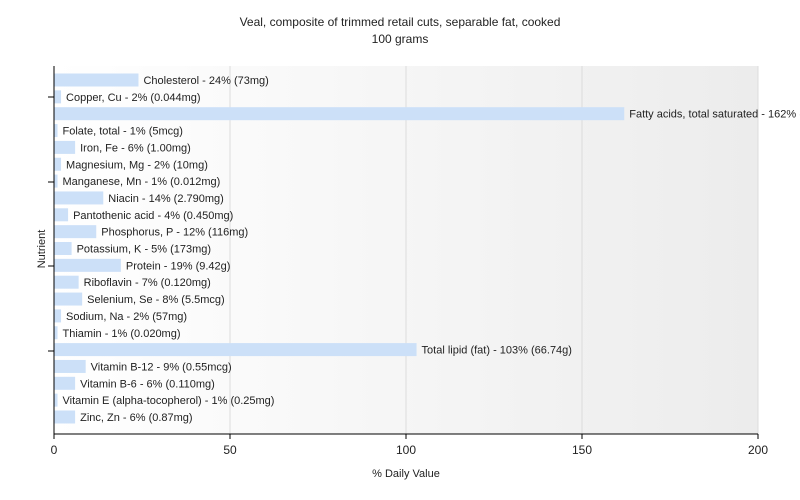 This screenshot has width=800, height=500. I want to click on bar-label: Magnesium, Mg - 2% (10mg), so click(137, 165).